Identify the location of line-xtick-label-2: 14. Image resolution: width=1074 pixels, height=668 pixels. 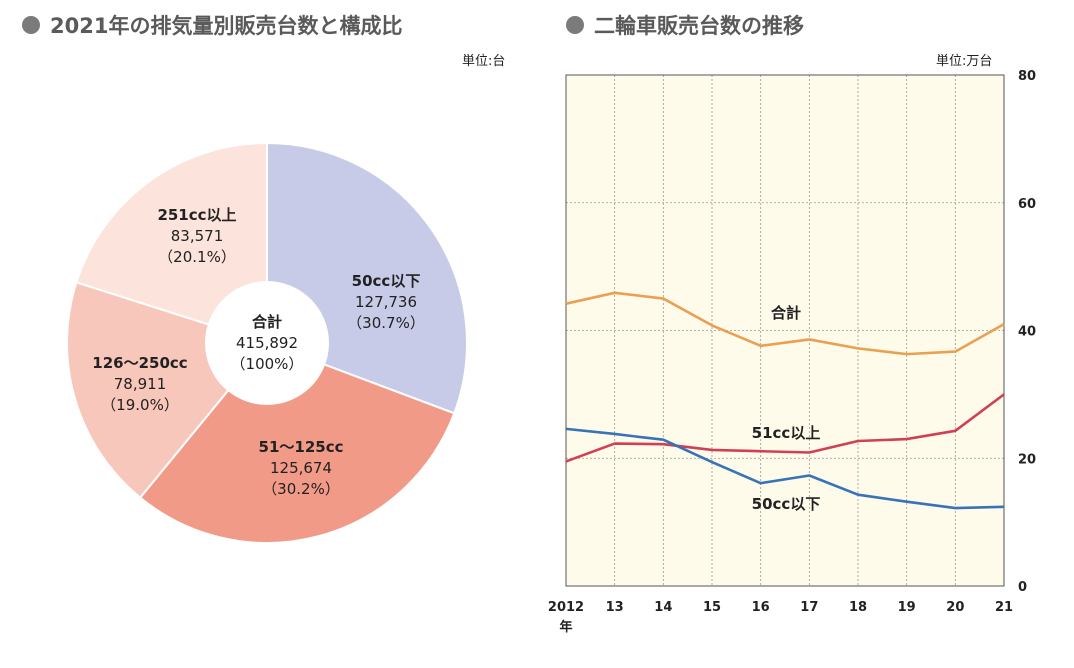
(663, 607).